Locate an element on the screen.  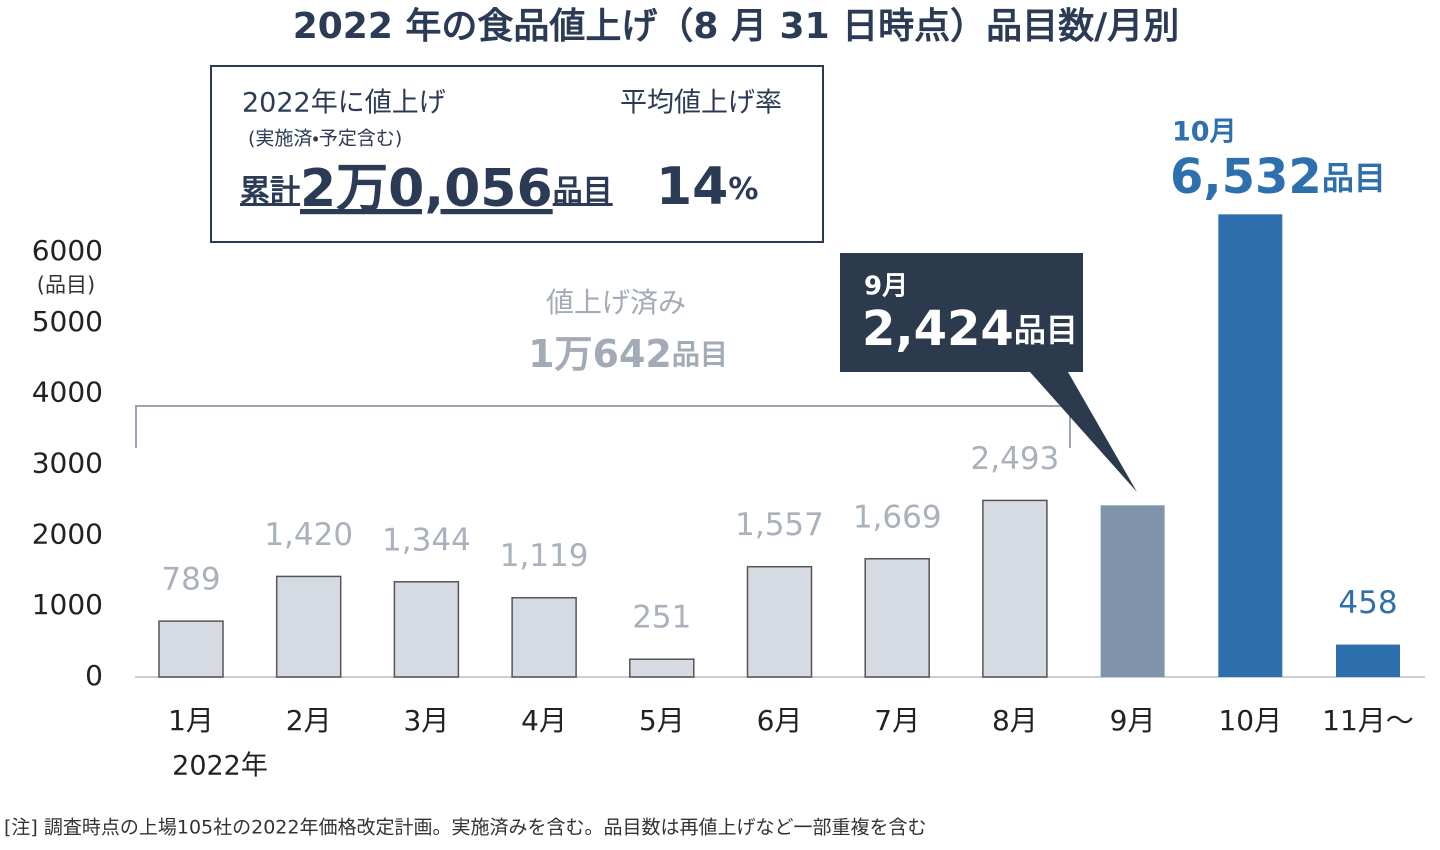
summary-total: 累計2万0,056品目 is located at coordinates (426, 189).